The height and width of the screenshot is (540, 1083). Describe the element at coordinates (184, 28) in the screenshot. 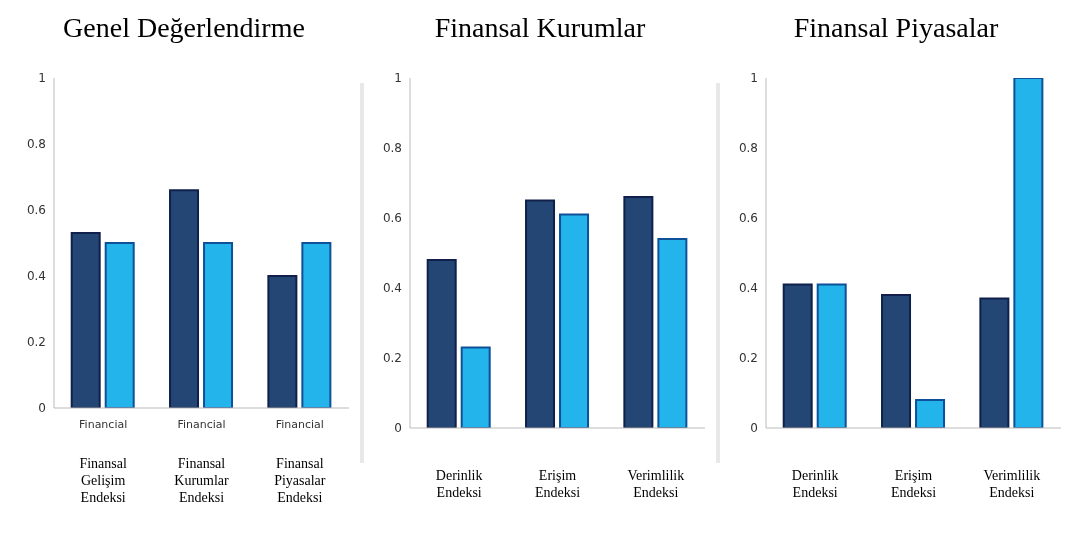

I see `chart-title: Genel Değerlendirme` at that location.